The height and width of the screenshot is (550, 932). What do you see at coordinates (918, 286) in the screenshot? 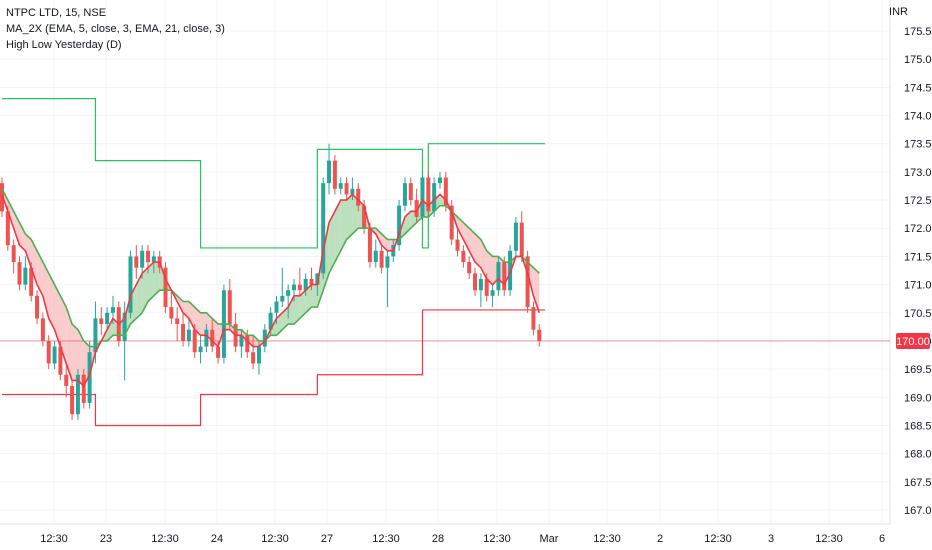
I see `y-tick-label: 171.00` at bounding box center [918, 286].